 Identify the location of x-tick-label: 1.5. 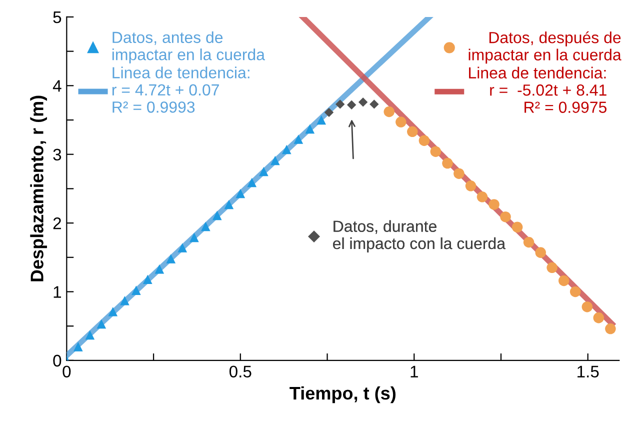
(588, 372).